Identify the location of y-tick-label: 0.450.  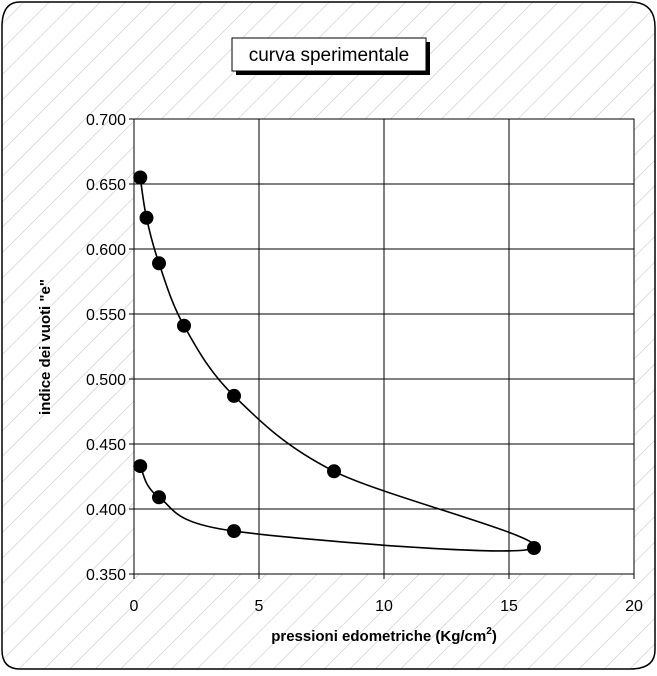
(106, 445).